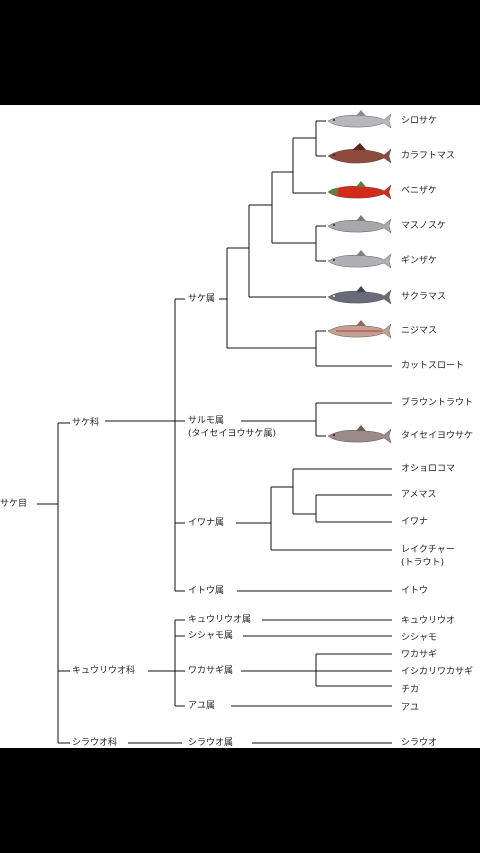 The image size is (480, 853). I want to click on species-label: イトウ, so click(415, 591).